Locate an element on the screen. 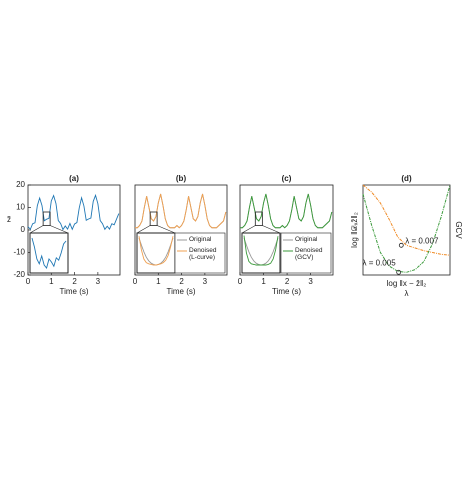  annotation: λ = 0.005 is located at coordinates (380, 262).